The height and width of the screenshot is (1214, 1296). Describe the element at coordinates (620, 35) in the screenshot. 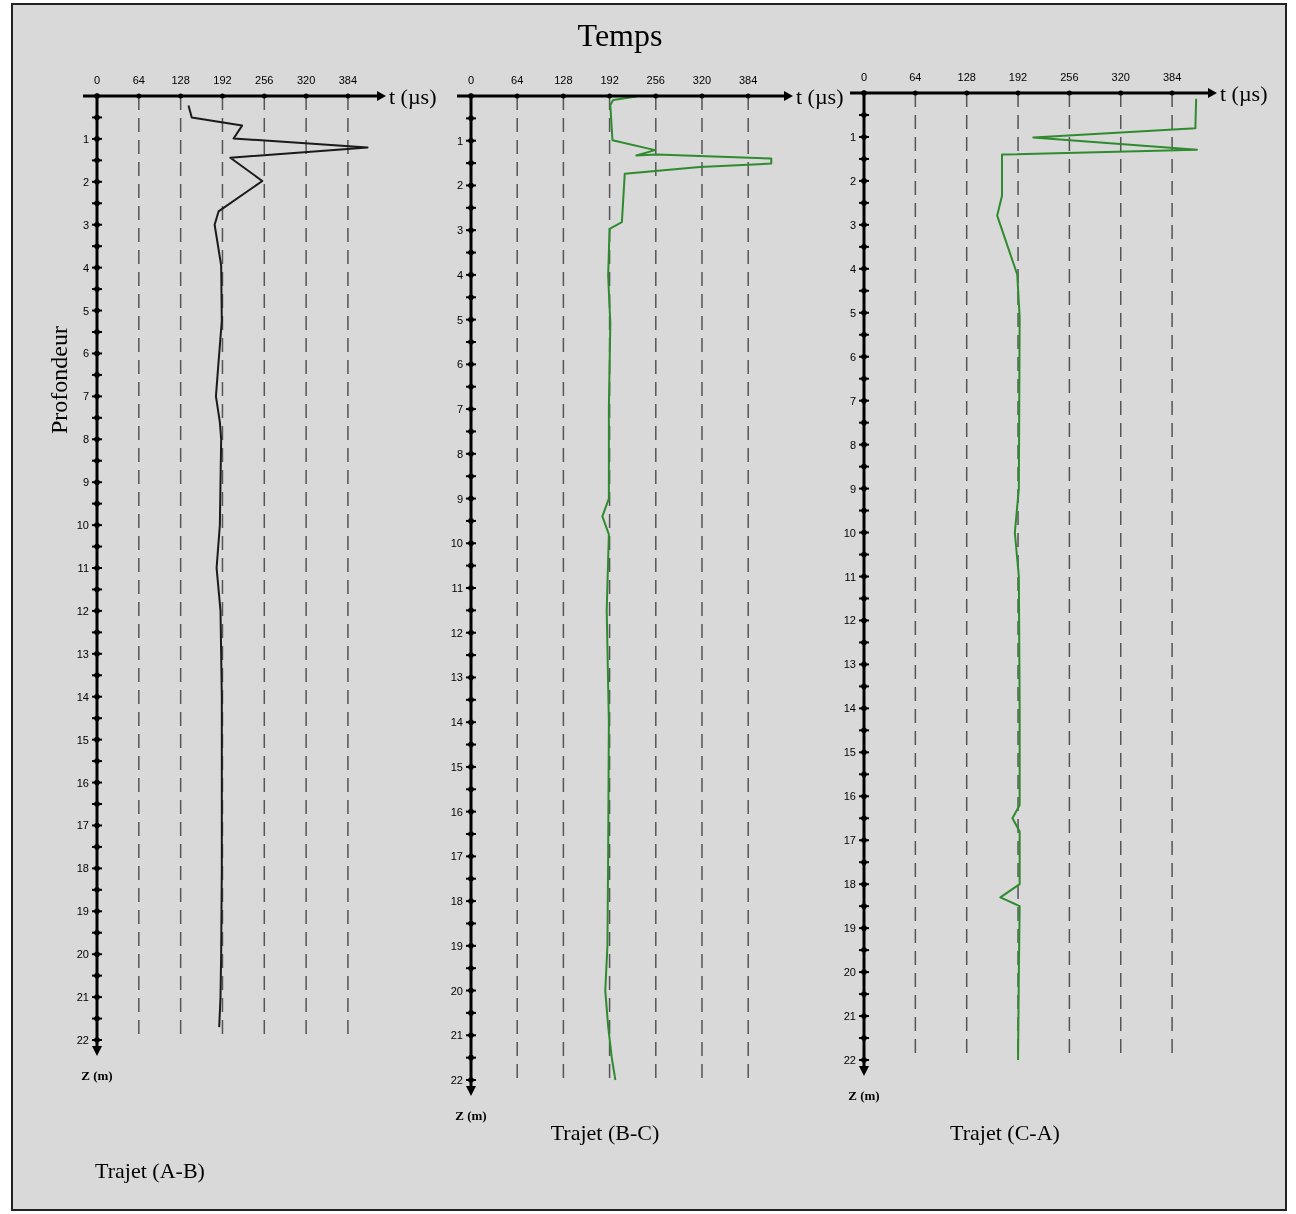

I see `chart-title: Temps` at that location.